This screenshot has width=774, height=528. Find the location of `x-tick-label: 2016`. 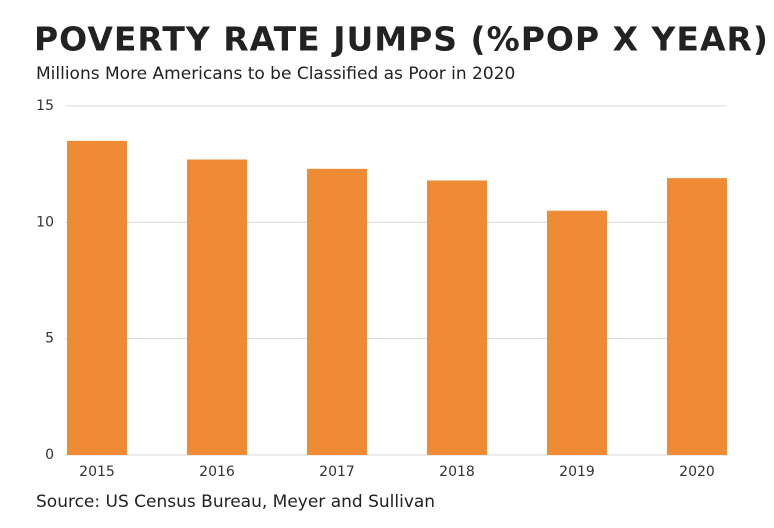

x-tick-label: 2016 is located at coordinates (217, 472).